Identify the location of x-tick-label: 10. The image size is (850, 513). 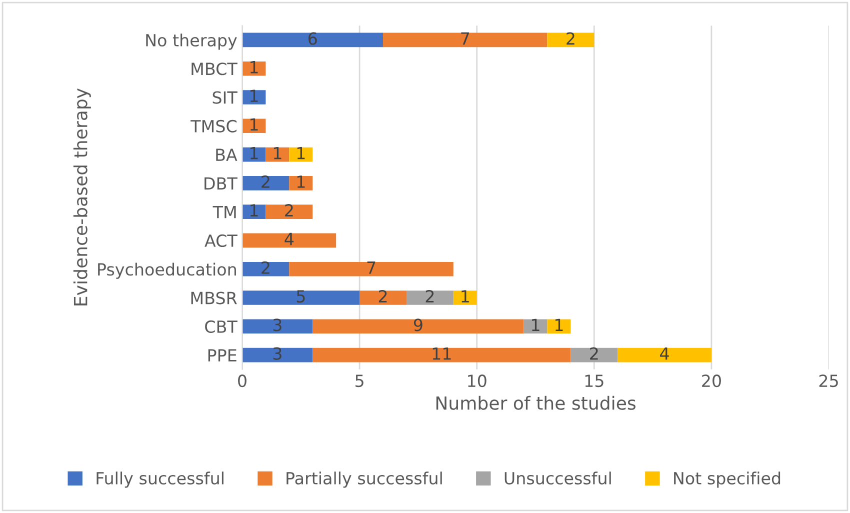
(477, 381).